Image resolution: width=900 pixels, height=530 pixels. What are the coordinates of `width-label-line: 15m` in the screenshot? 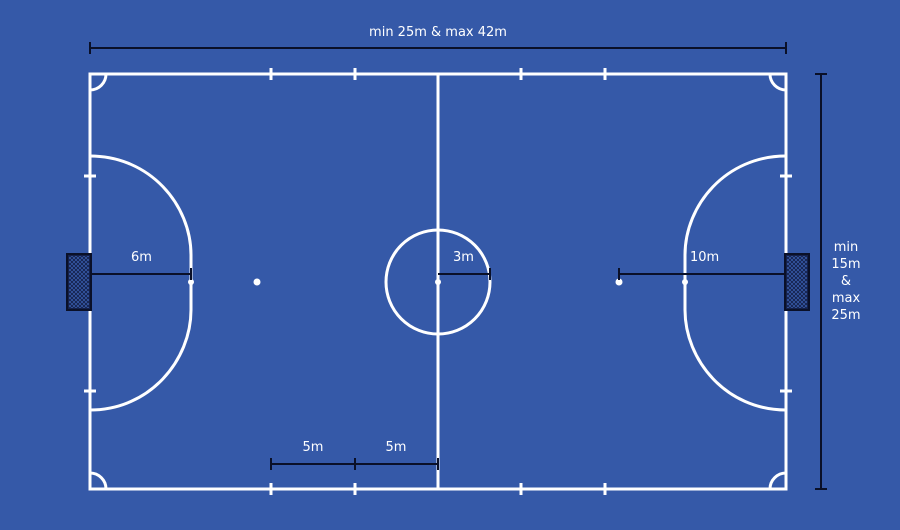 It's located at (846, 264).